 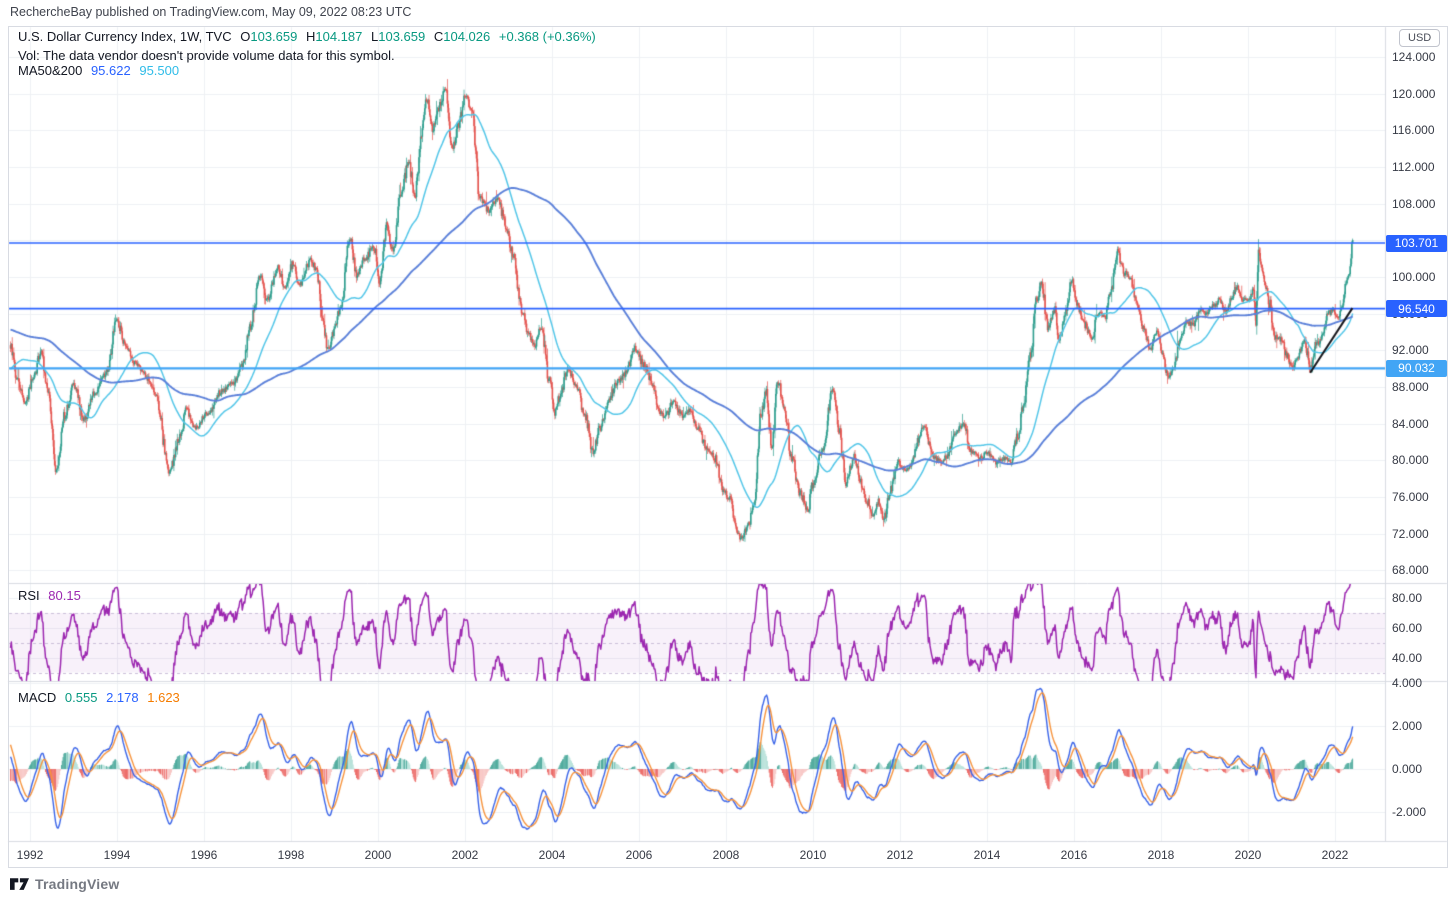 I want to click on time-axis-label: 1992, so click(x=30, y=855).